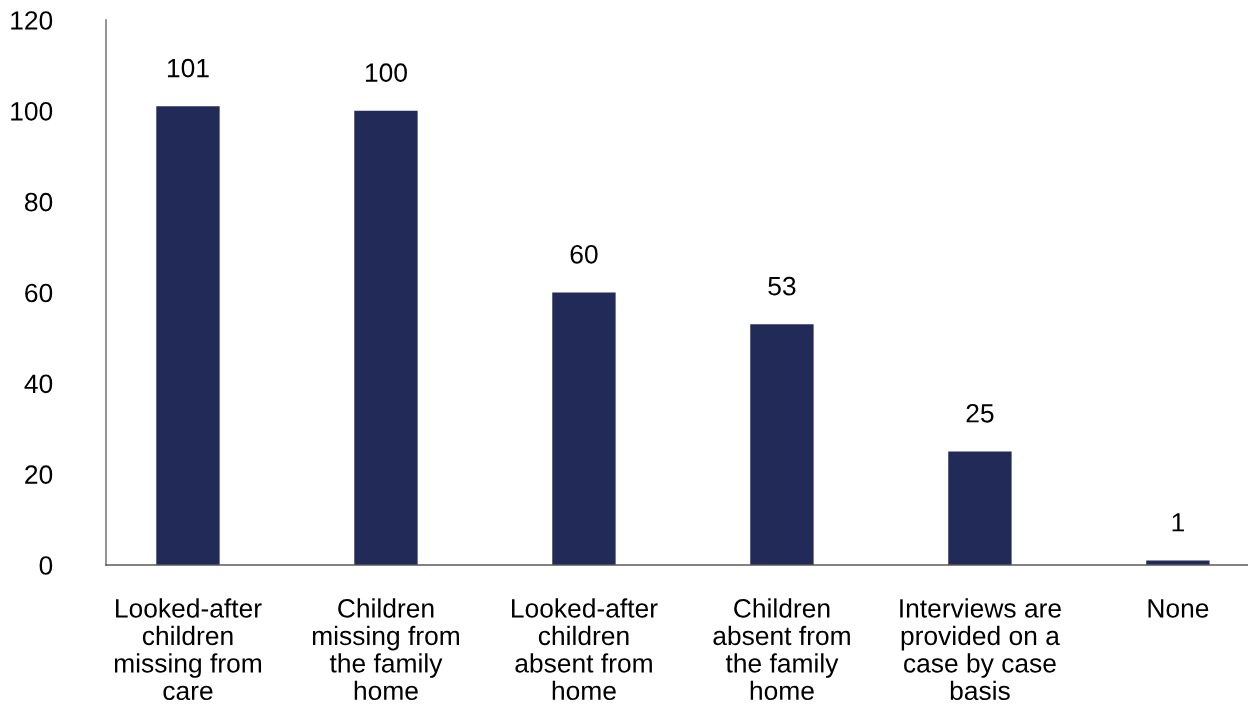 The width and height of the screenshot is (1248, 722). What do you see at coordinates (39, 202) in the screenshot?
I see `y-tick-label: 80` at bounding box center [39, 202].